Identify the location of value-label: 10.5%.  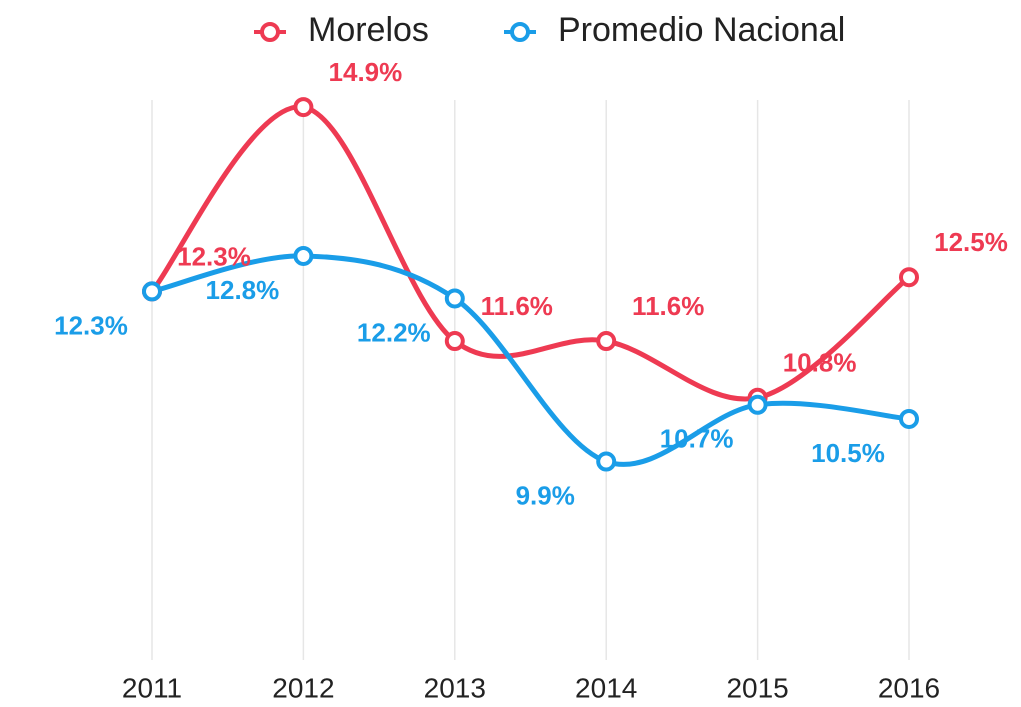
(848, 453).